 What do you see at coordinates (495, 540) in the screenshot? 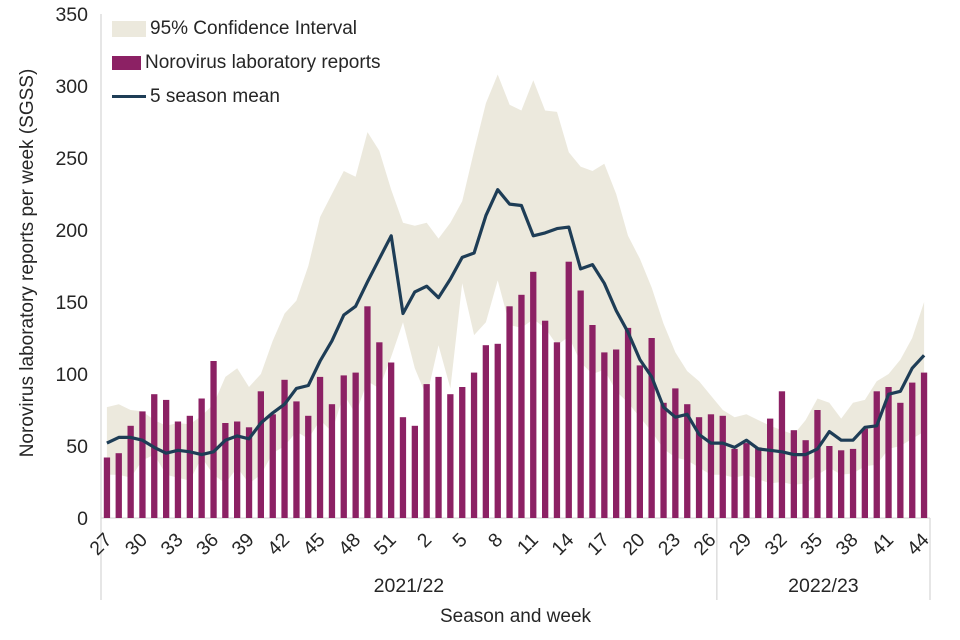
I see `x-tick-label-week-8: 8` at bounding box center [495, 540].